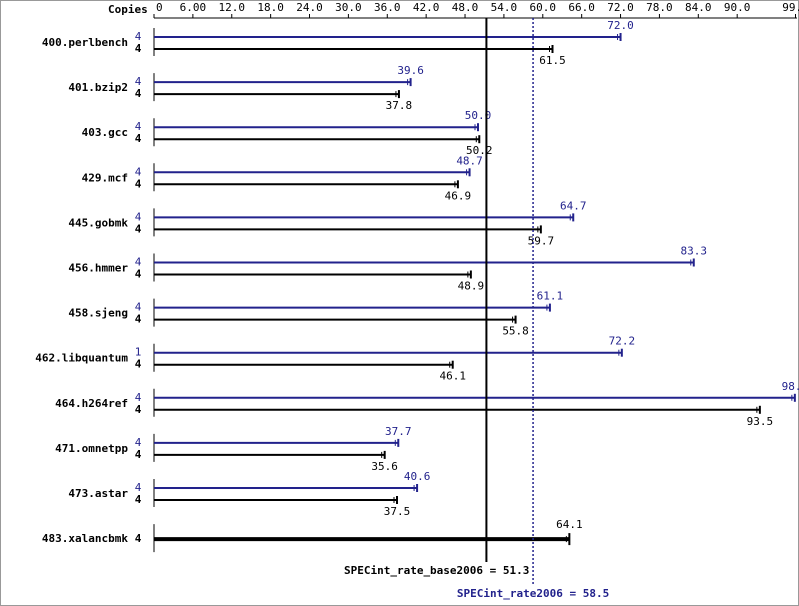 This screenshot has height=606, width=799. I want to click on value-label: 98.9, so click(790, 386).